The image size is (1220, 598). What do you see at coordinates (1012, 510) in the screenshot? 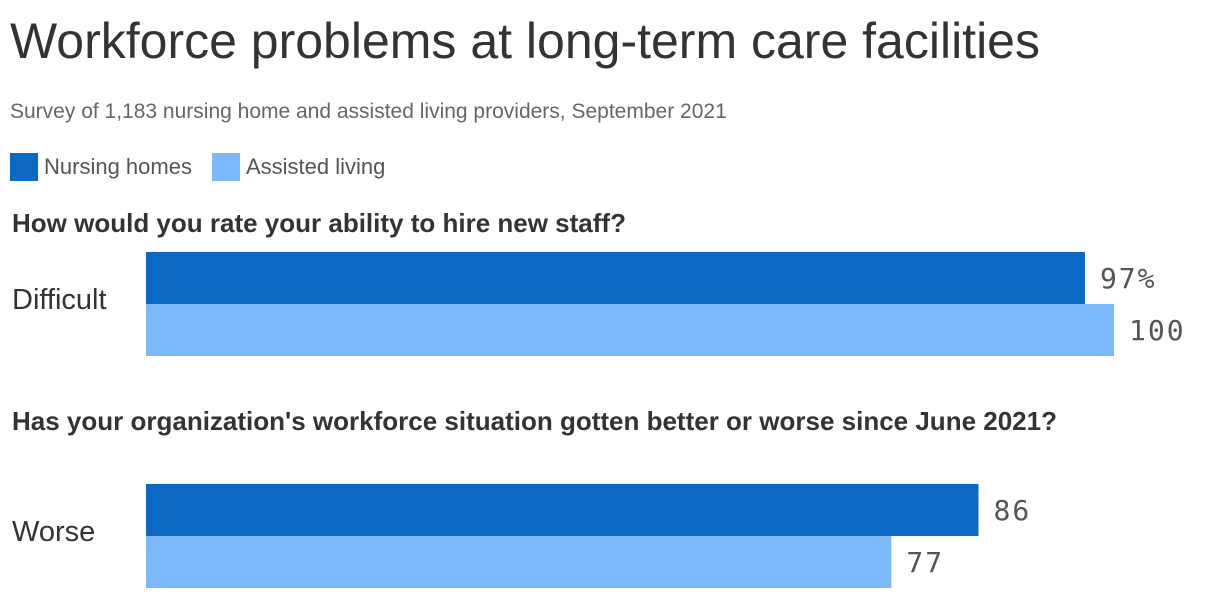
I see `value-label-worse-nursing-homes: 86` at bounding box center [1012, 510].